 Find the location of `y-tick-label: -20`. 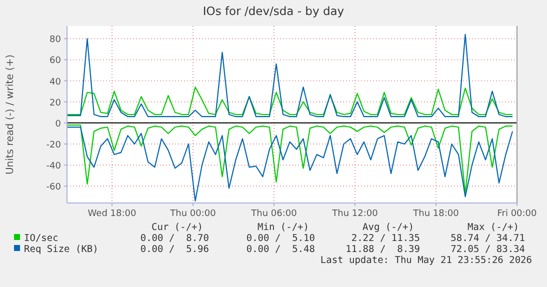

y-tick-label: -20 is located at coordinates (54, 145).